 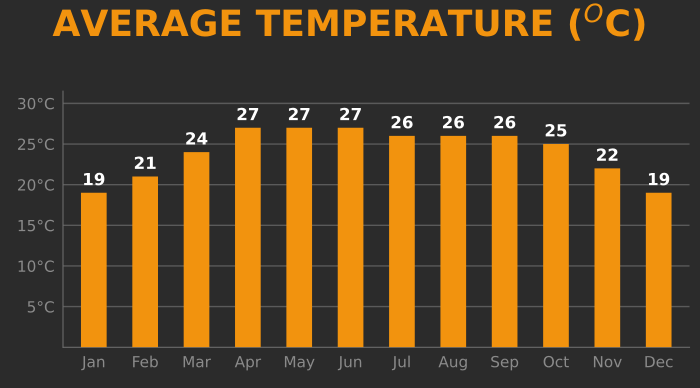 What do you see at coordinates (452, 363) in the screenshot?
I see `x-tick-label: Aug` at bounding box center [452, 363].